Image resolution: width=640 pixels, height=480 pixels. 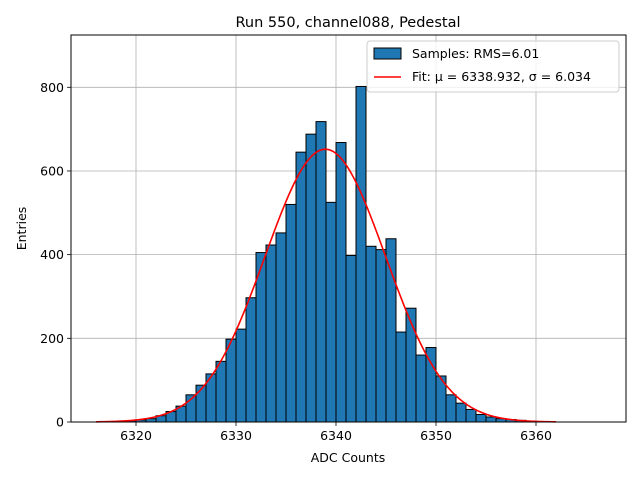 I want to click on x-tick-label: 6330, so click(x=236, y=435).